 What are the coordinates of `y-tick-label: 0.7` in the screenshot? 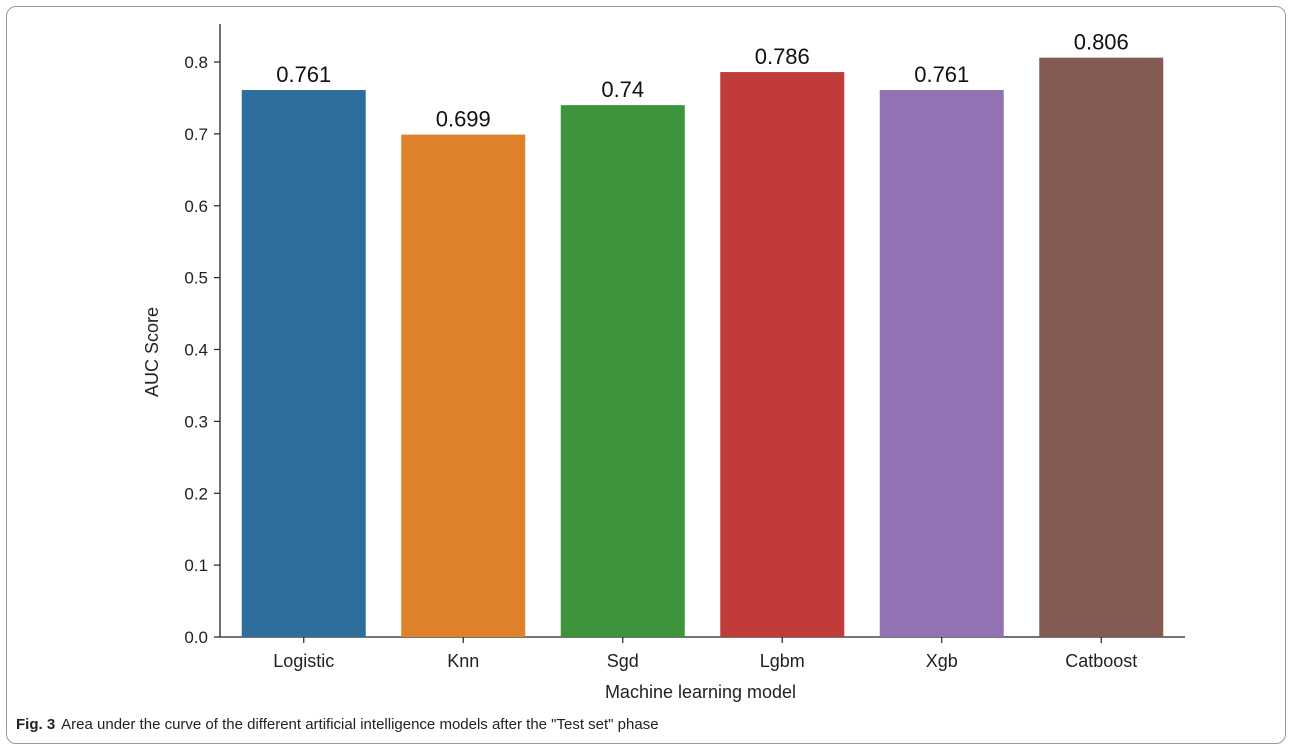 It's located at (196, 134).